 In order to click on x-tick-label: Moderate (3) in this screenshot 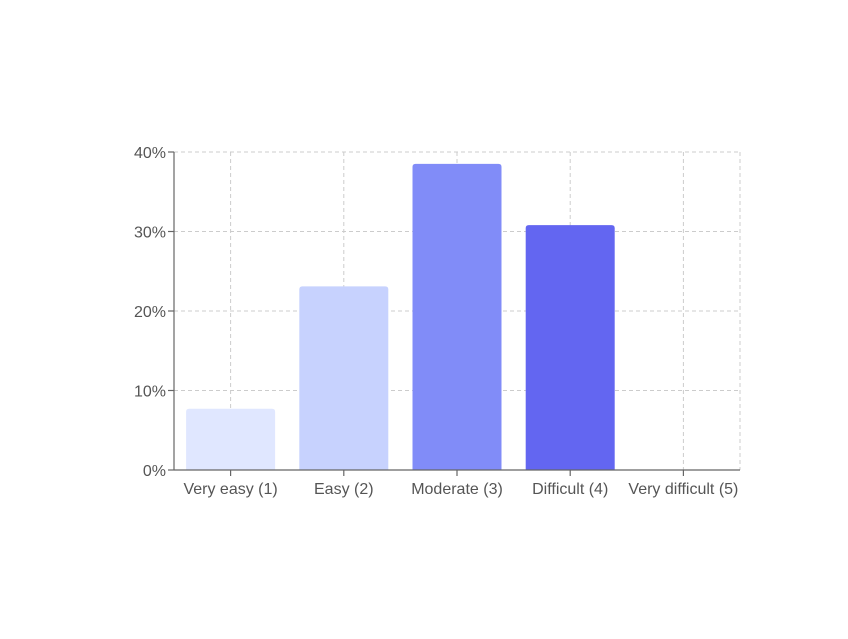, I will do `click(457, 489)`.